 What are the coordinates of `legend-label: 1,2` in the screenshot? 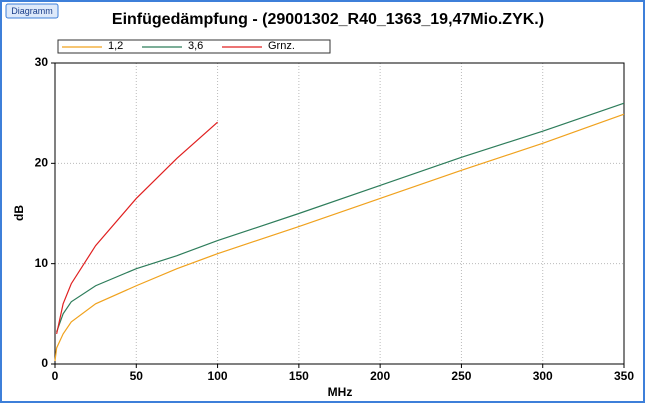 It's located at (115, 46).